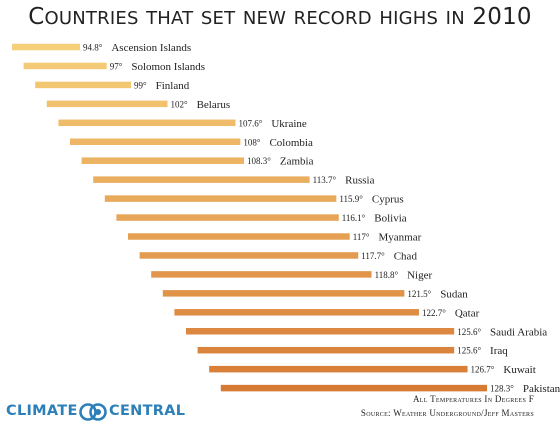 The height and width of the screenshot is (424, 560). Describe the element at coordinates (354, 388) in the screenshot. I see `bar-pakistan` at that location.